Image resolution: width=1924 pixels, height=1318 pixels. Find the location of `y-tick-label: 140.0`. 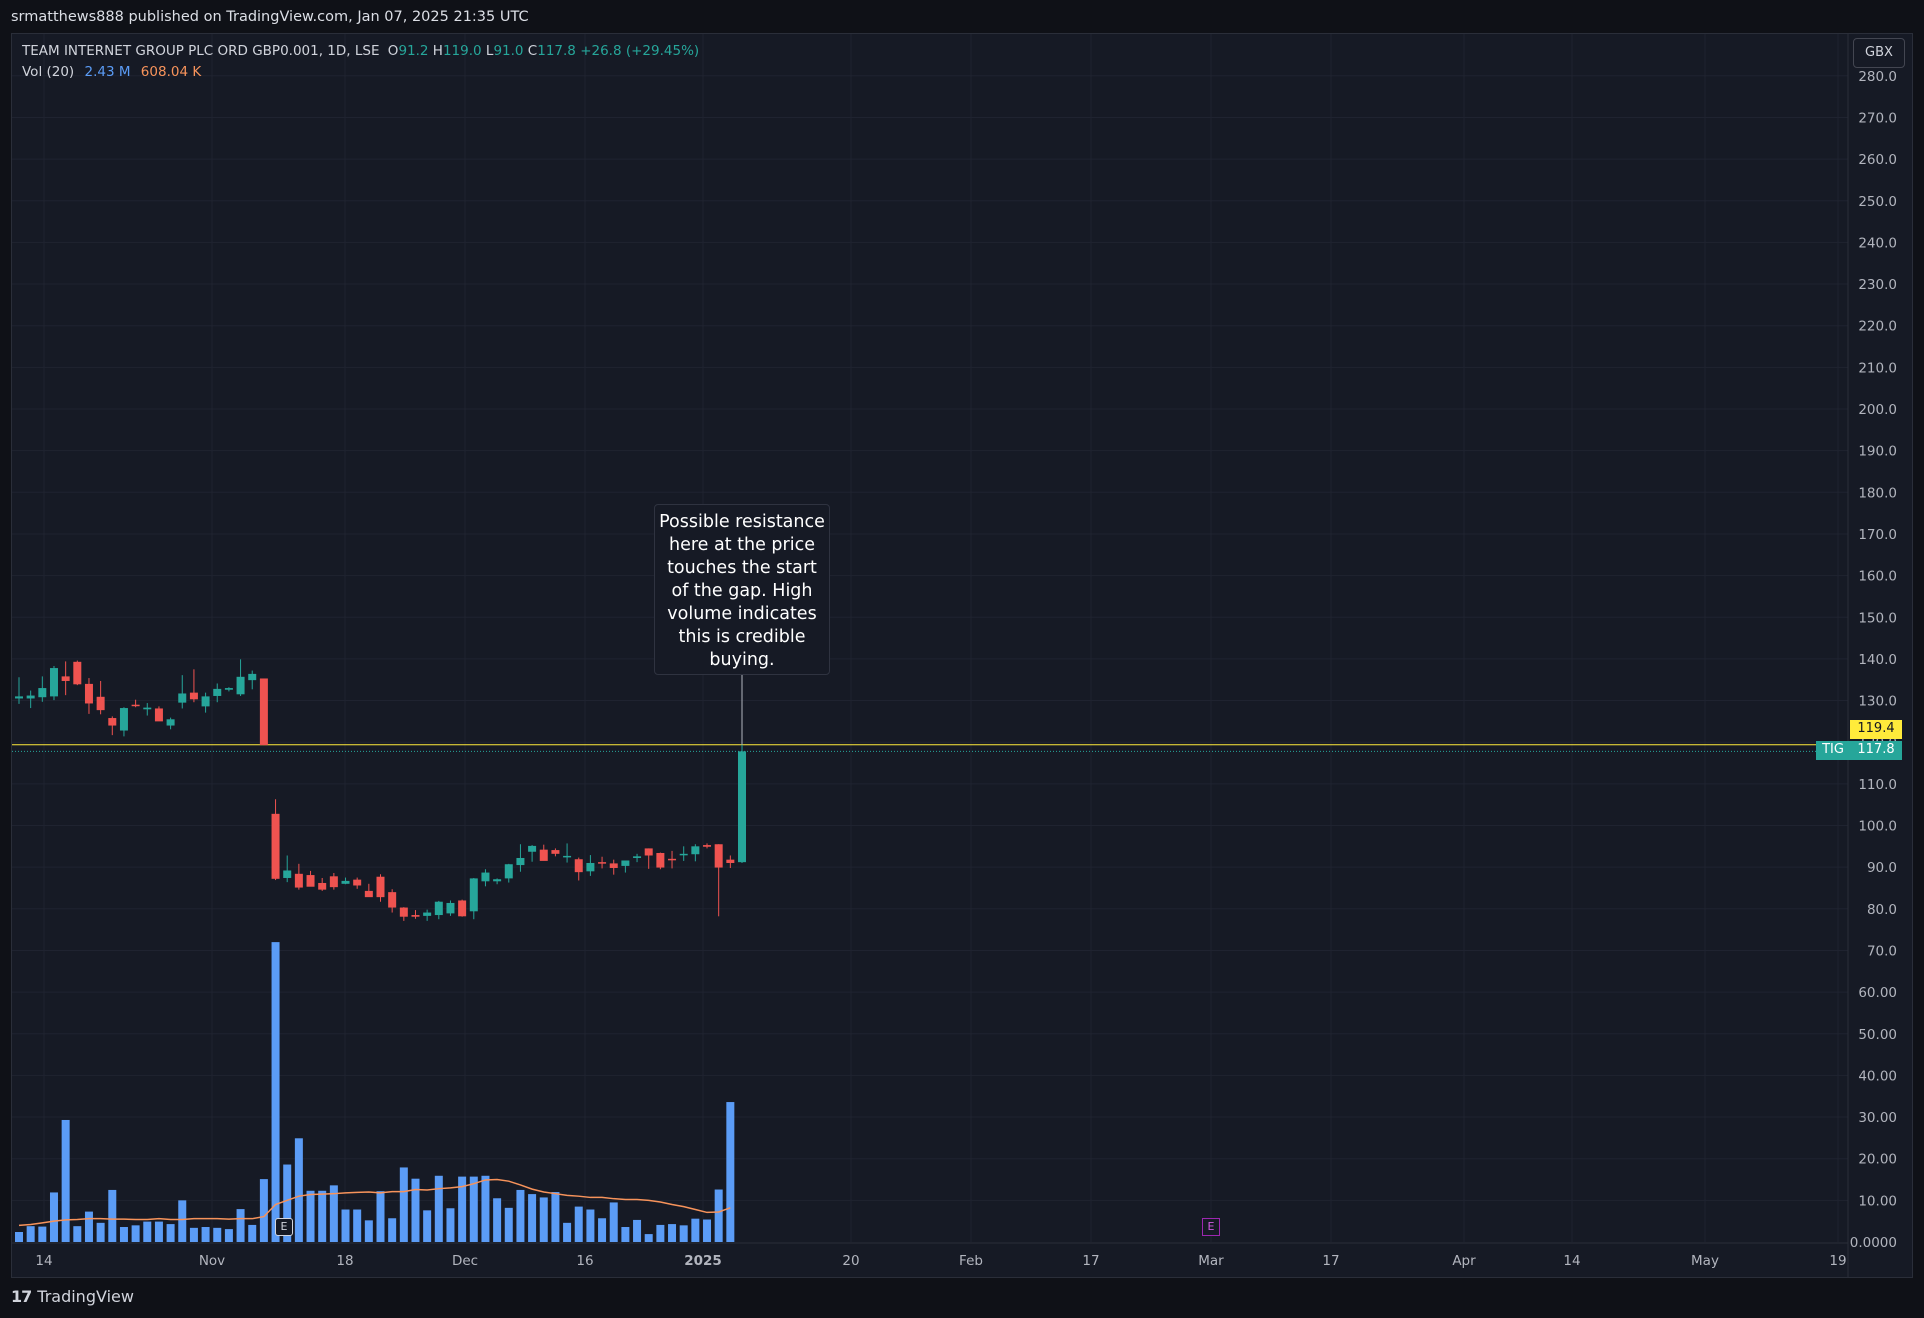

y-tick-label: 140.0 is located at coordinates (1877, 660).